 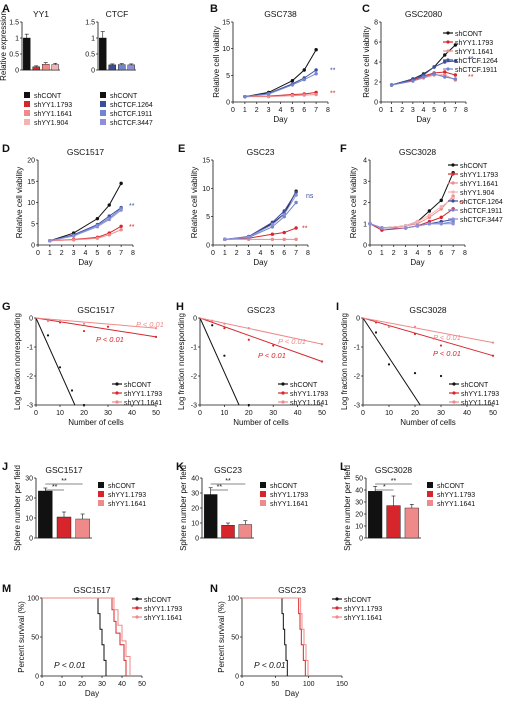 I want to click on y-tick-label: 50, so click(x=35, y=638).